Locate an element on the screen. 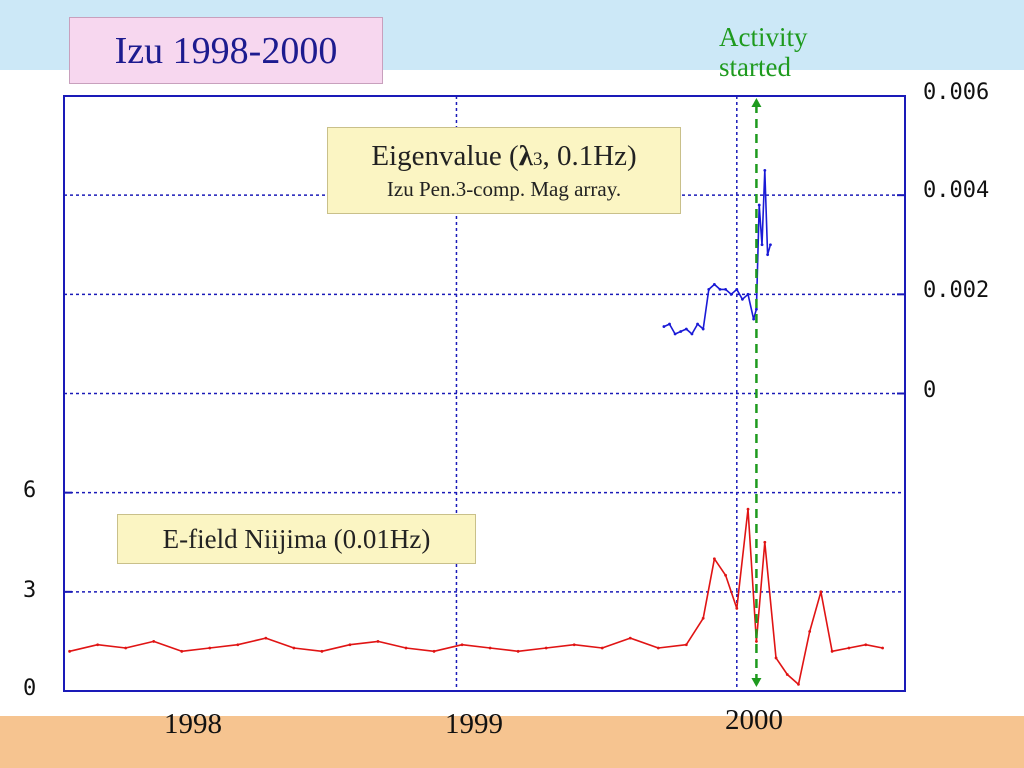 This screenshot has height=768, width=1024. activity-marker-arrow-bottom is located at coordinates (756, 682).